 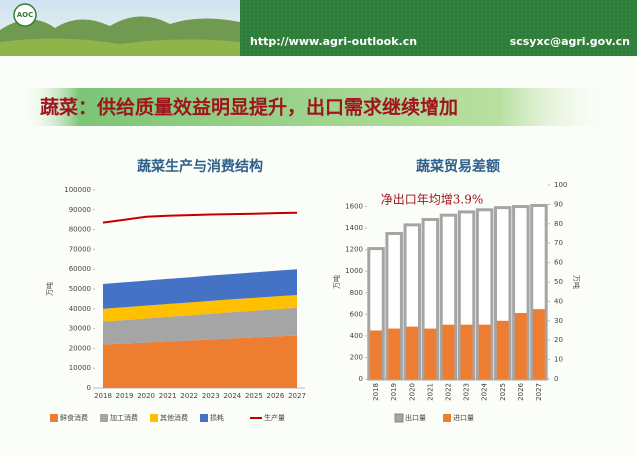 What do you see at coordinates (274, 417) in the screenshot?
I see `legend-label: 生产量` at bounding box center [274, 417].